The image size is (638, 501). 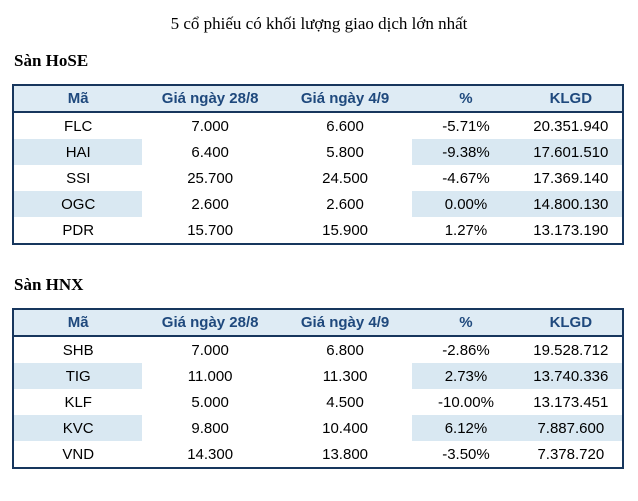 I want to click on section-label-hose: Sàn HoSE, so click(x=51, y=60).